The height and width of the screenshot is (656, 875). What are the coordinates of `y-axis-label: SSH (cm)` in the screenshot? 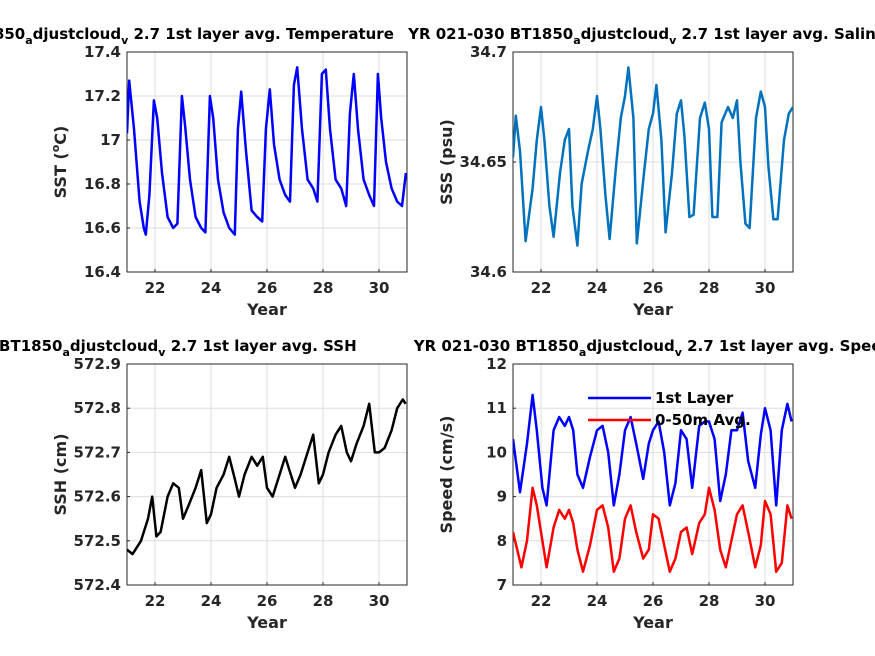 It's located at (60, 474).